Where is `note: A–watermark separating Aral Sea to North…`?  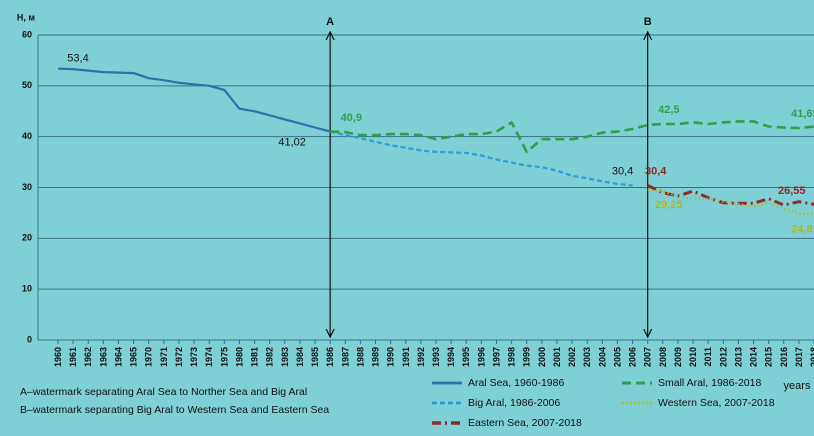
note: A–watermark separating Aral Sea to North… is located at coordinates (163, 392).